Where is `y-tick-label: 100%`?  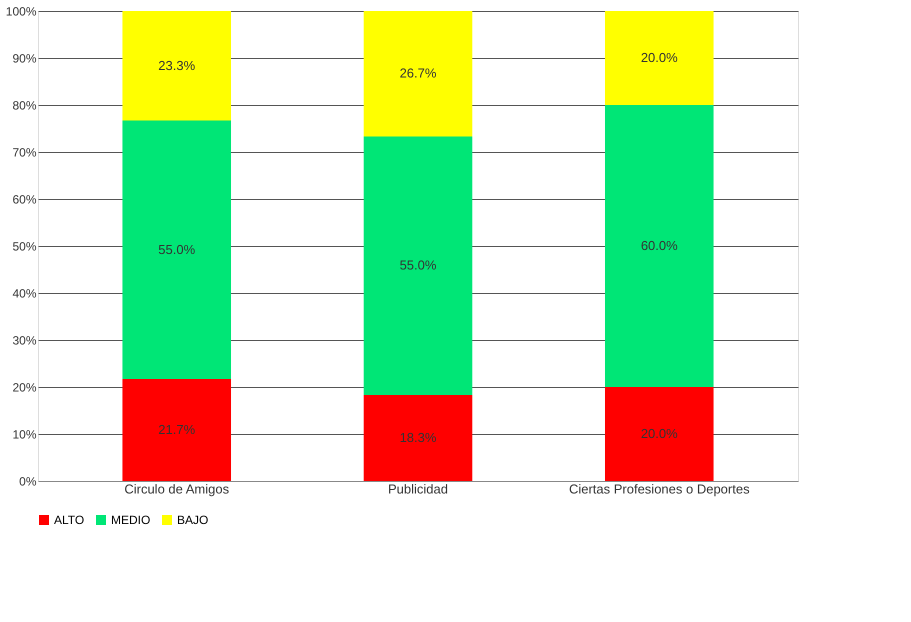 y-tick-label: 100% is located at coordinates (21, 11).